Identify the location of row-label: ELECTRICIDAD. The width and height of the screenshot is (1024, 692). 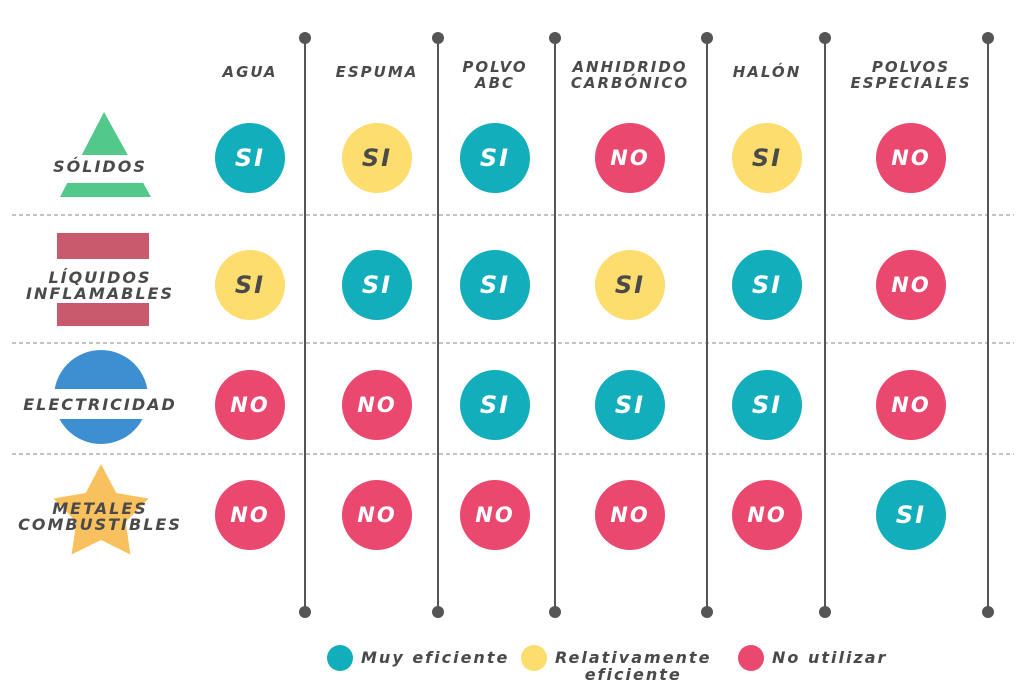
(100, 405).